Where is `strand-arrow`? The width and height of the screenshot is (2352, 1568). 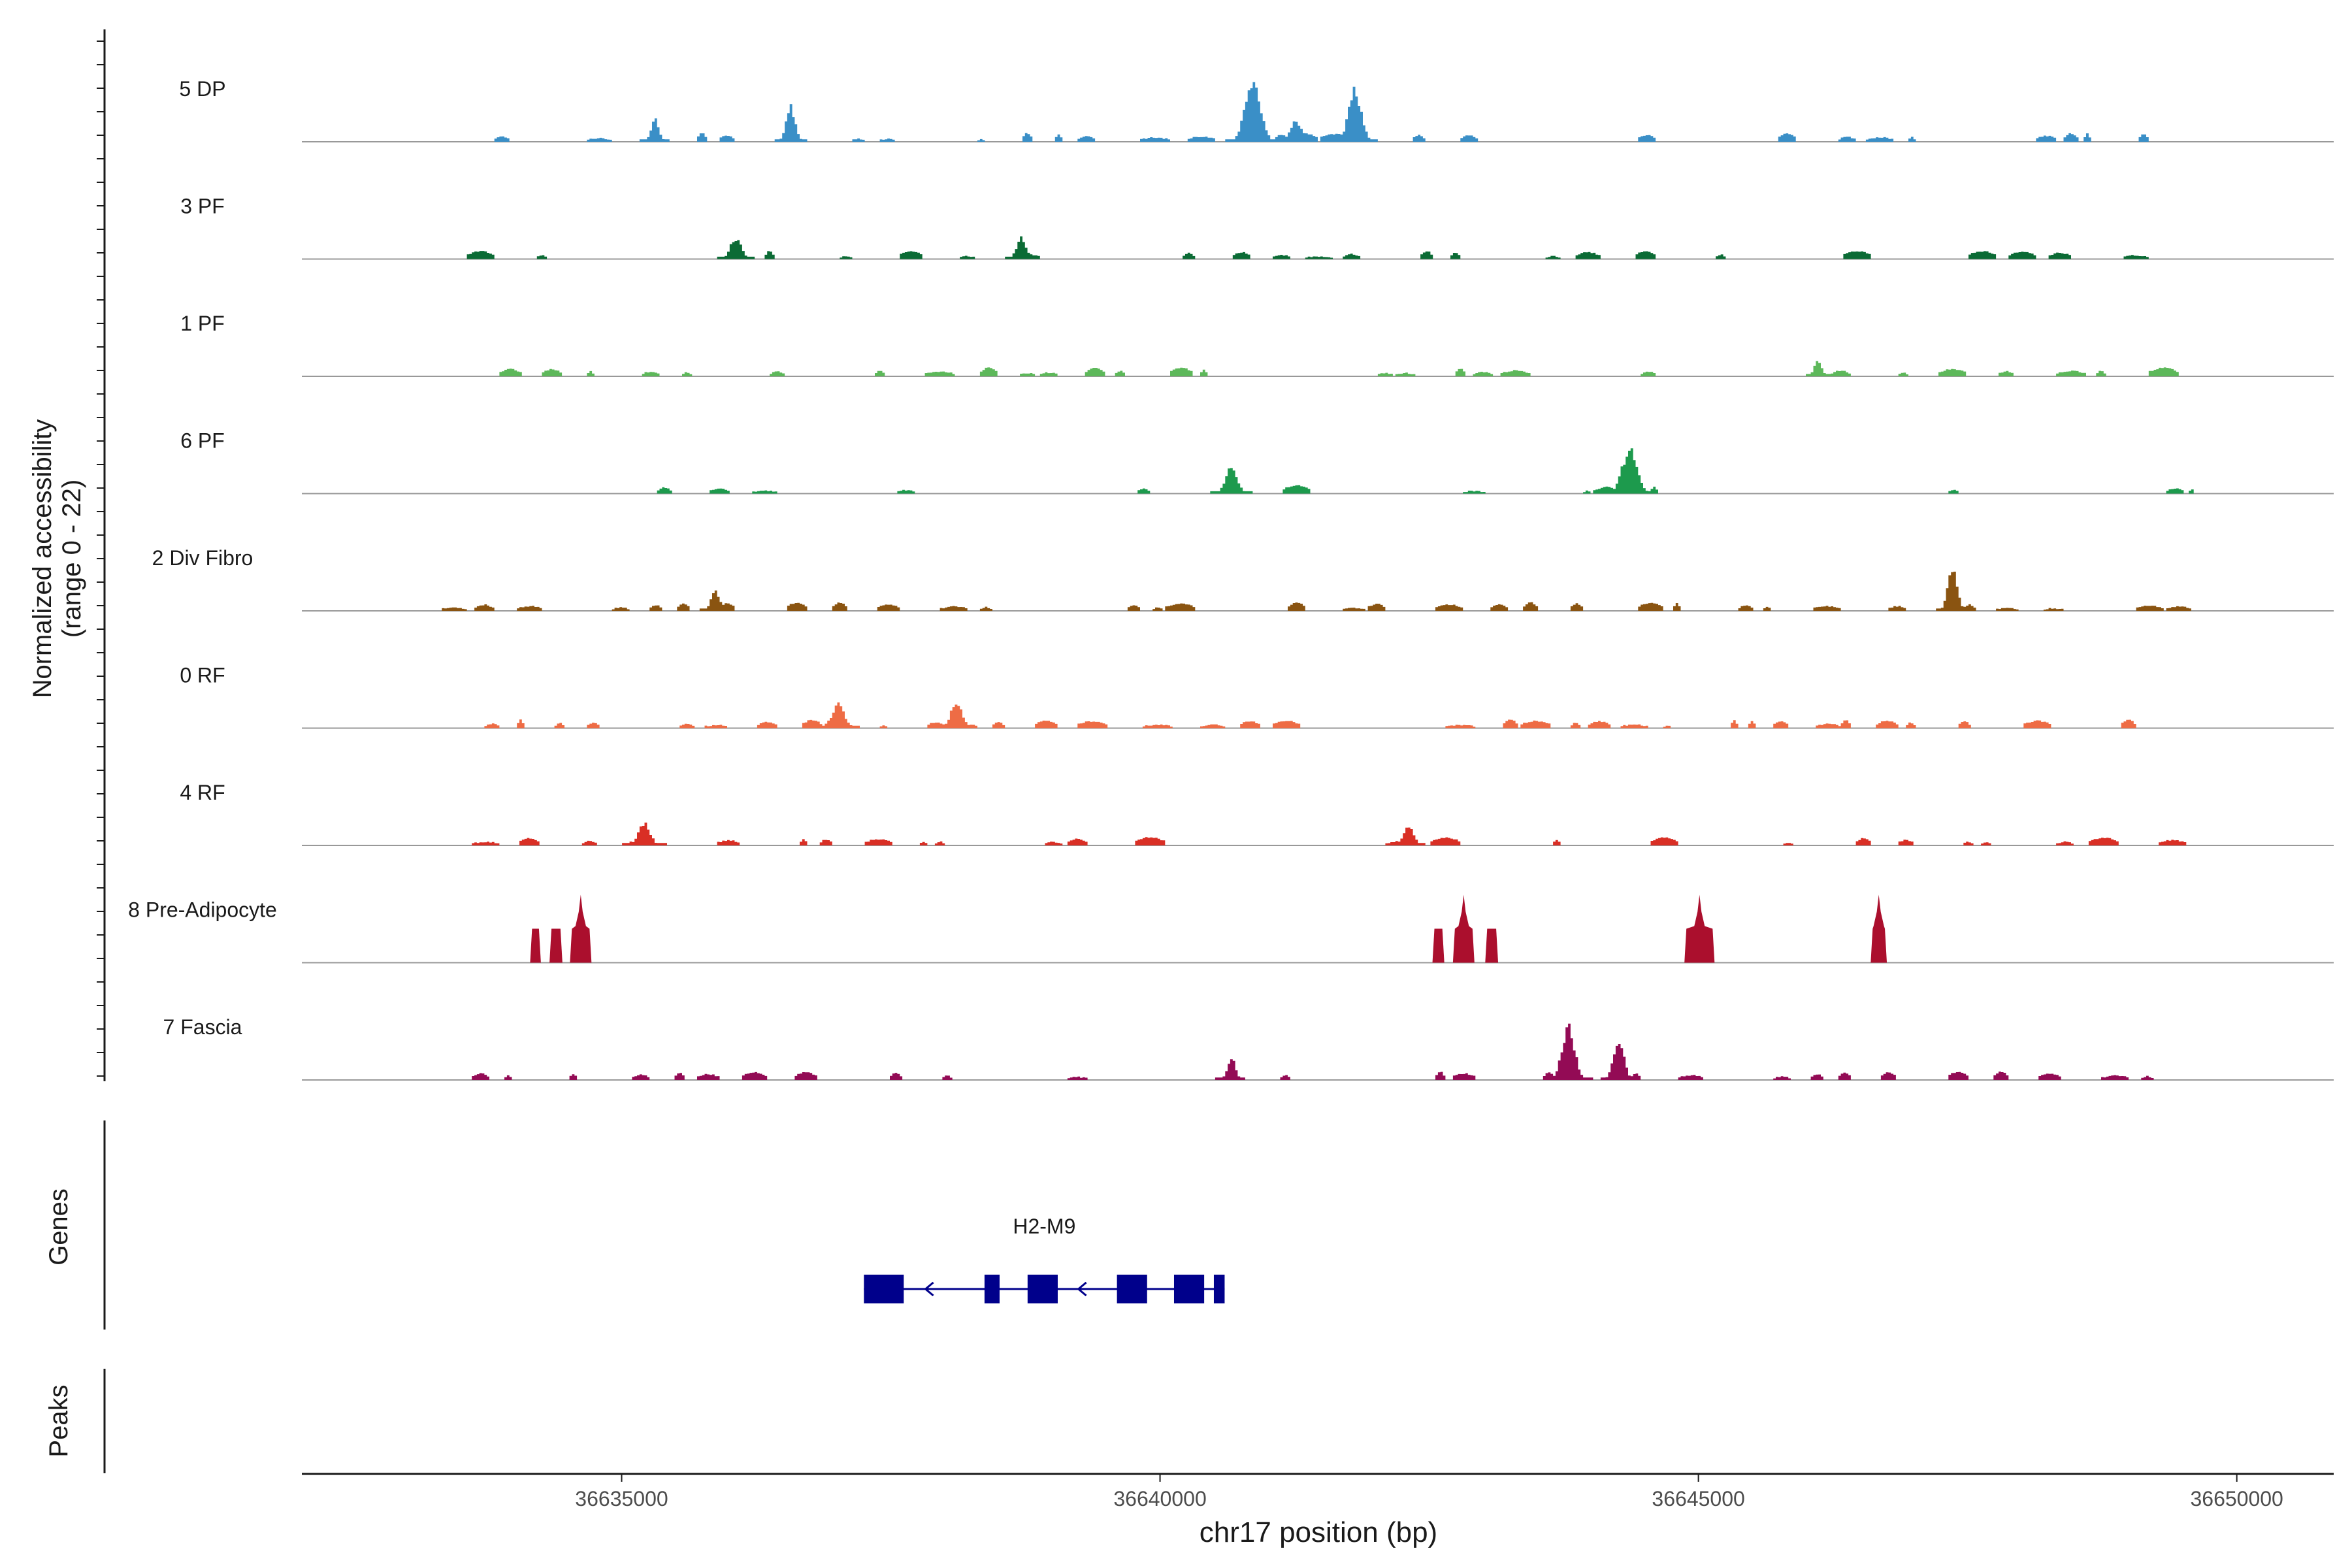 strand-arrow is located at coordinates (1082, 1289).